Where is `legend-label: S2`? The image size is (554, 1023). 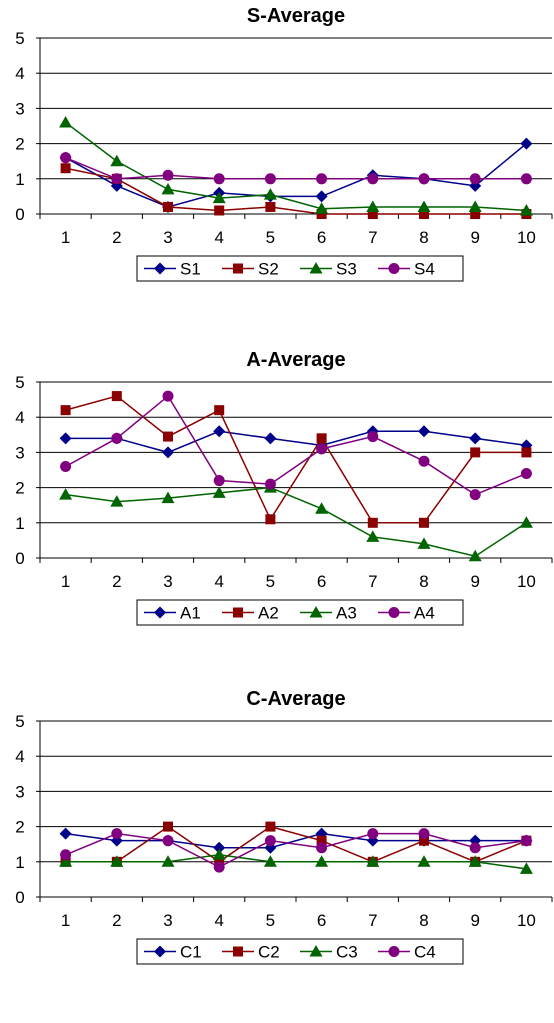
legend-label: S2 is located at coordinates (268, 269).